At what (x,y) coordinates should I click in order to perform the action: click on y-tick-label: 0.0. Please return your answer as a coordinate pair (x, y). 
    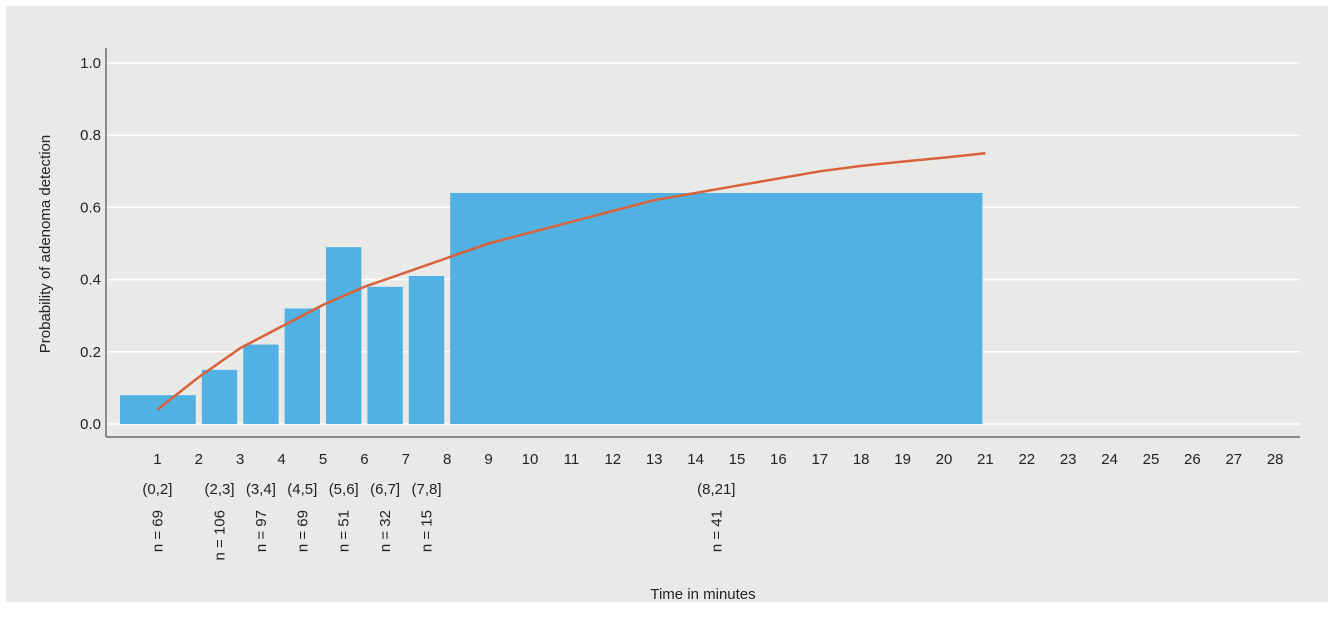
    Looking at the image, I should click on (90, 424).